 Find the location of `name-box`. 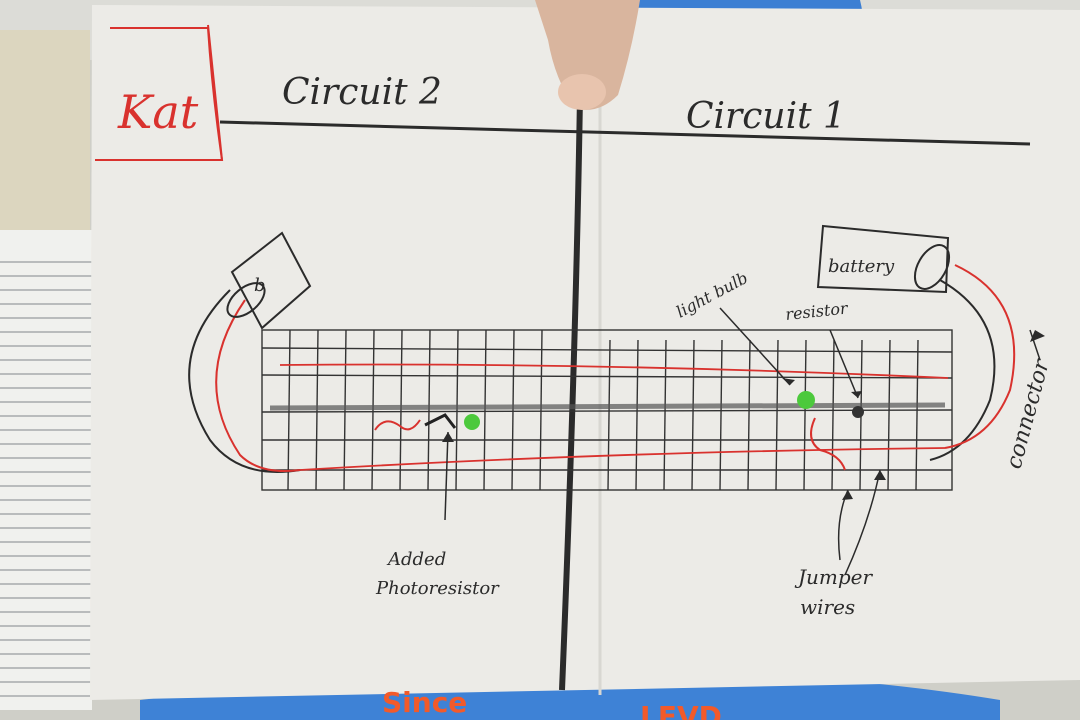

name-box is located at coordinates (159, 92).